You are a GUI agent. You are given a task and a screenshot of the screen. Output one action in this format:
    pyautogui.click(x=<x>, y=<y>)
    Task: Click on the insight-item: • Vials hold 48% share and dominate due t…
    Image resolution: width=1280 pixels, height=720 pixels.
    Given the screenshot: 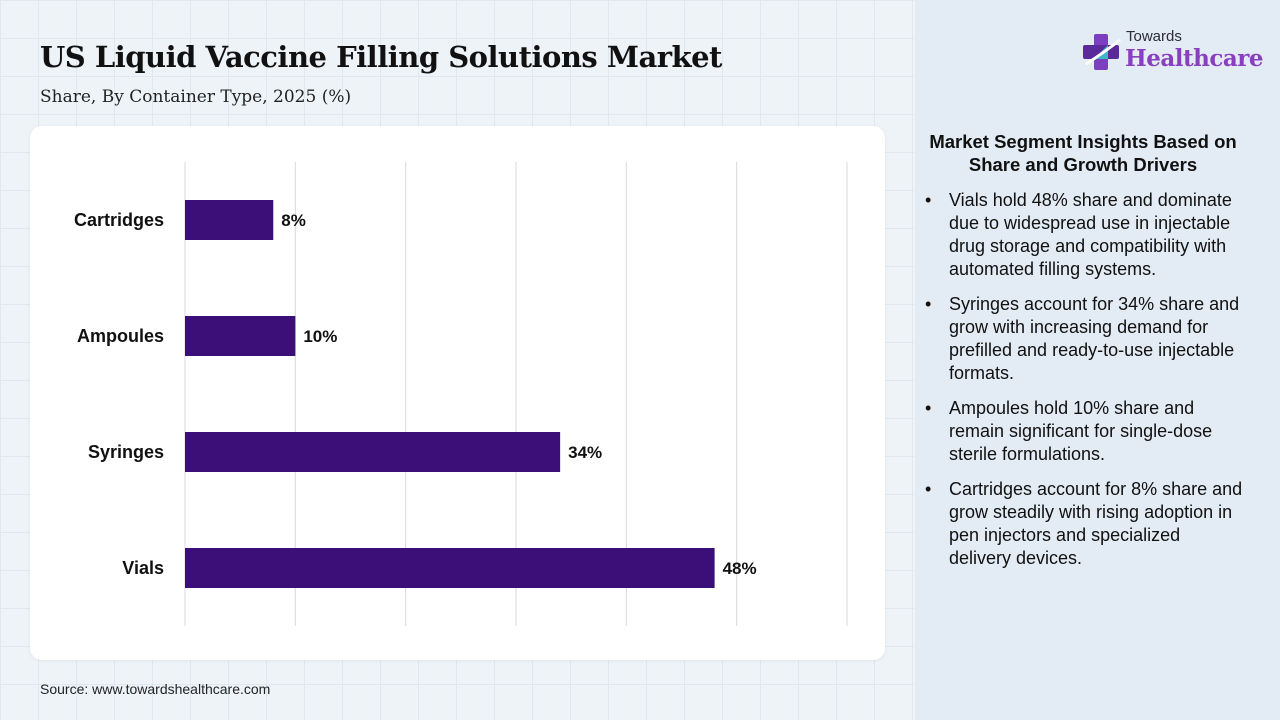 What is the action you would take?
    pyautogui.click(x=1084, y=235)
    